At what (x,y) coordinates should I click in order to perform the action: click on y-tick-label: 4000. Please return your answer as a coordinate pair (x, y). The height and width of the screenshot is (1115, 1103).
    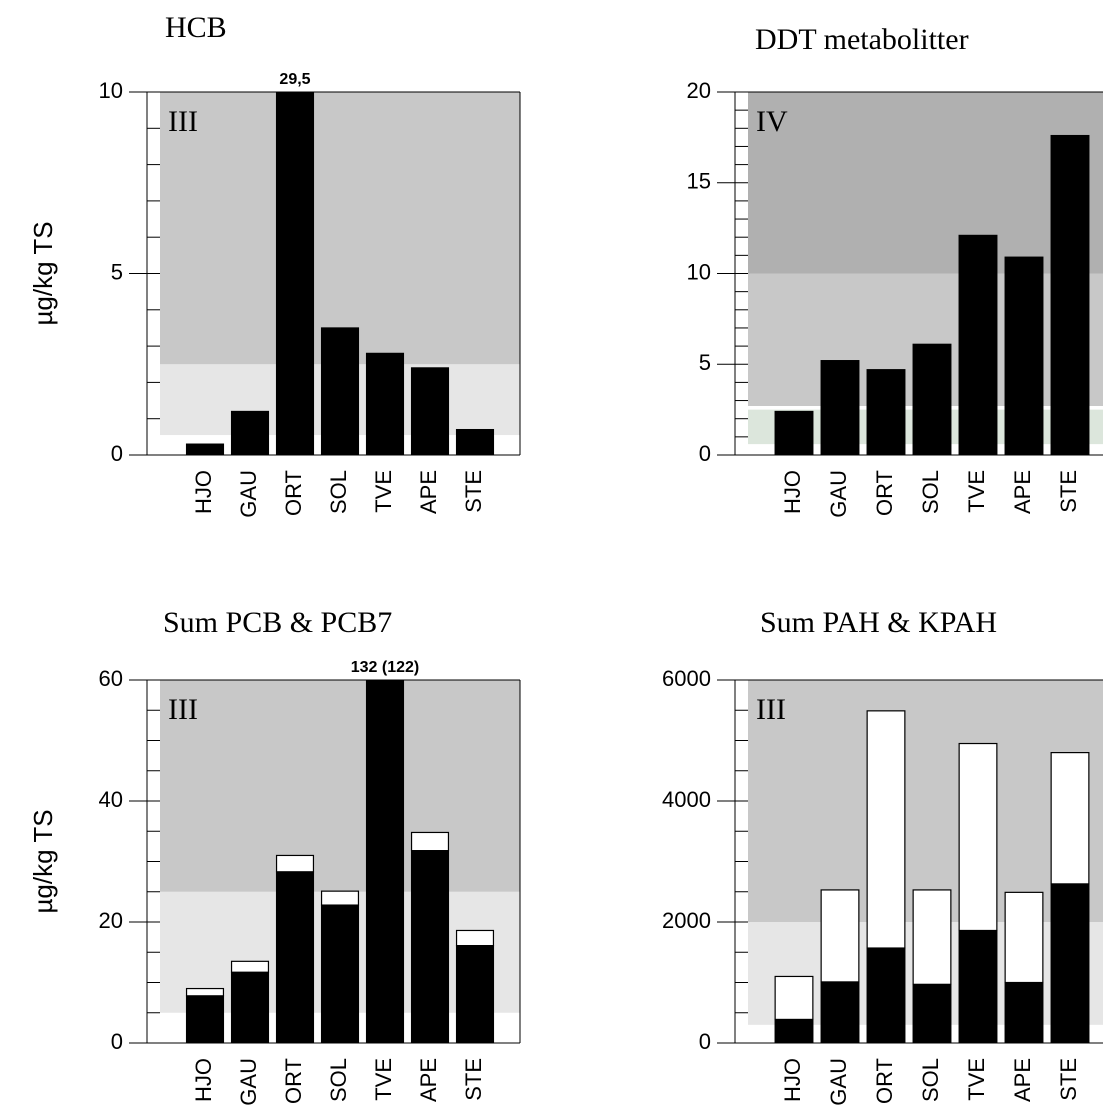
    Looking at the image, I should click on (686, 799).